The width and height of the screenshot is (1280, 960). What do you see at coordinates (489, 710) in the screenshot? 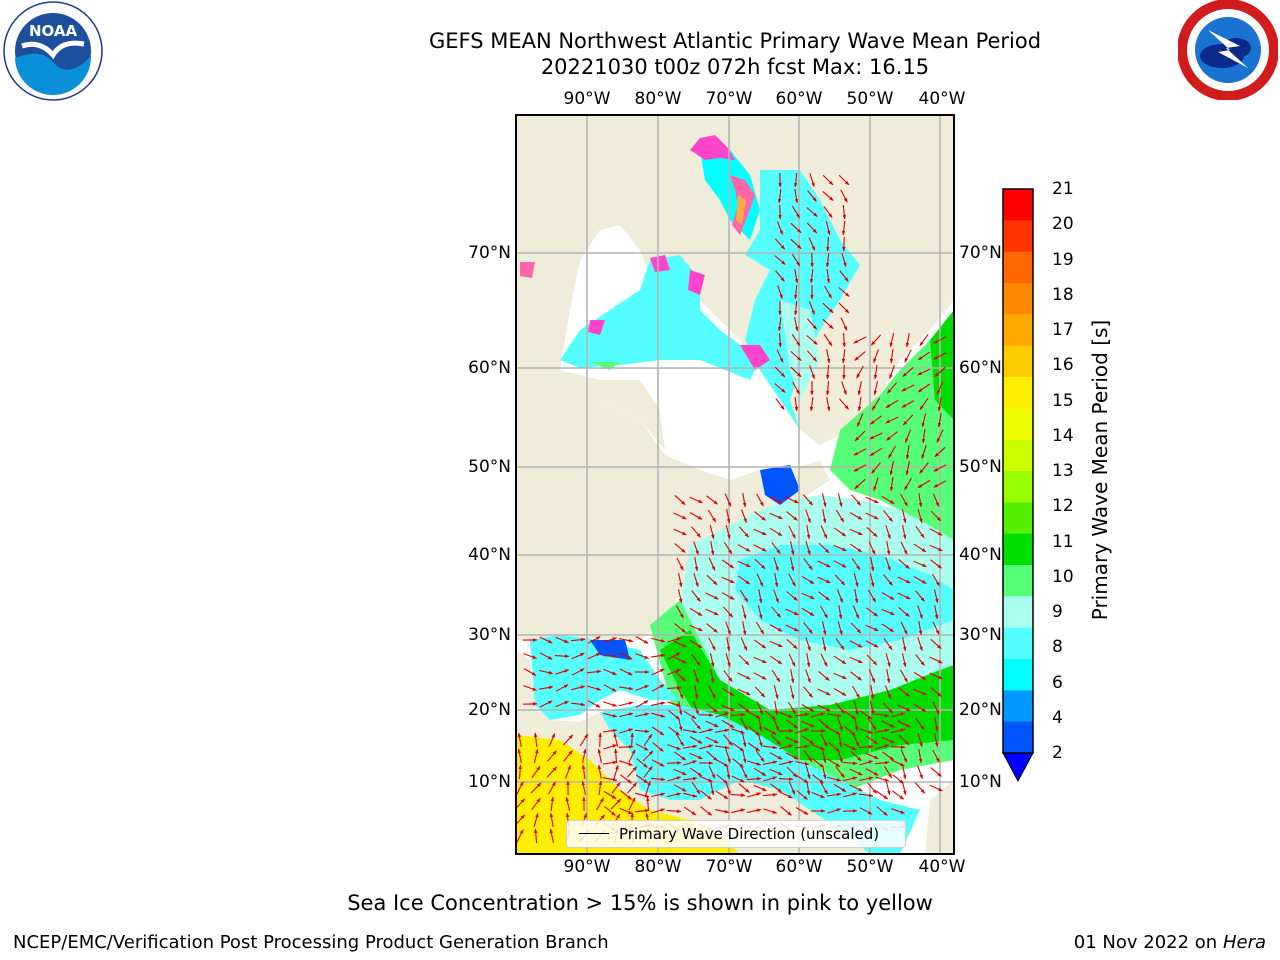
I see `lat-tick-left: 20°N` at bounding box center [489, 710].